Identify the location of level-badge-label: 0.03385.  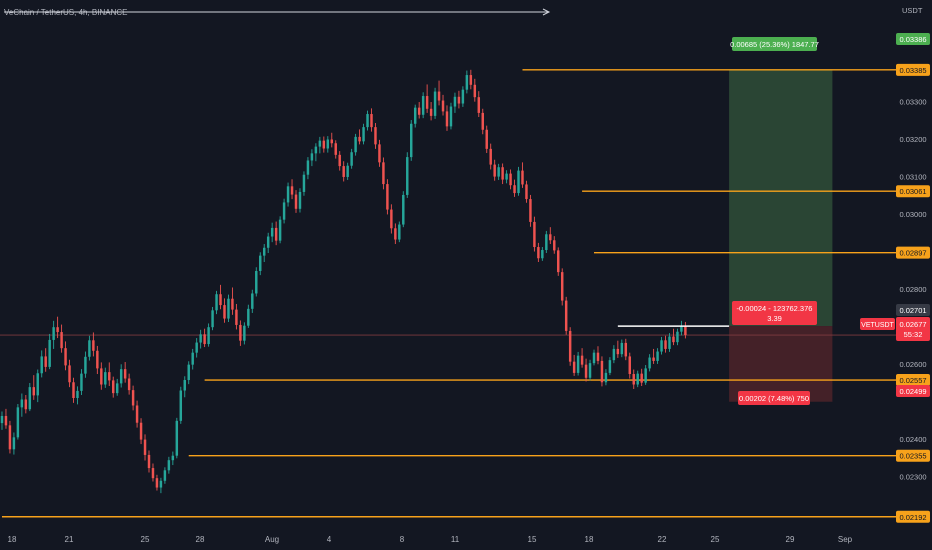
(912, 70).